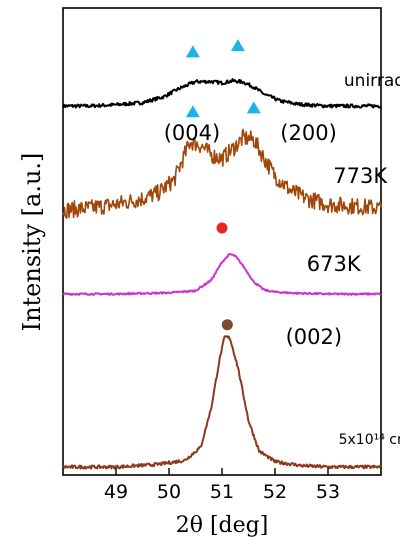  I want to click on x-axis-label: 2θ [deg], so click(222, 525).